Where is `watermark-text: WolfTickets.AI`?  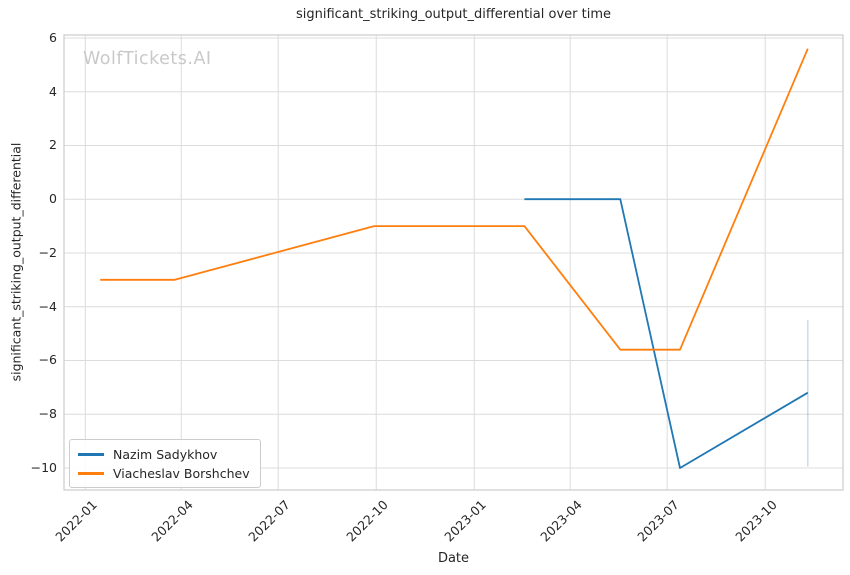
watermark-text: WolfTickets.AI is located at coordinates (147, 59).